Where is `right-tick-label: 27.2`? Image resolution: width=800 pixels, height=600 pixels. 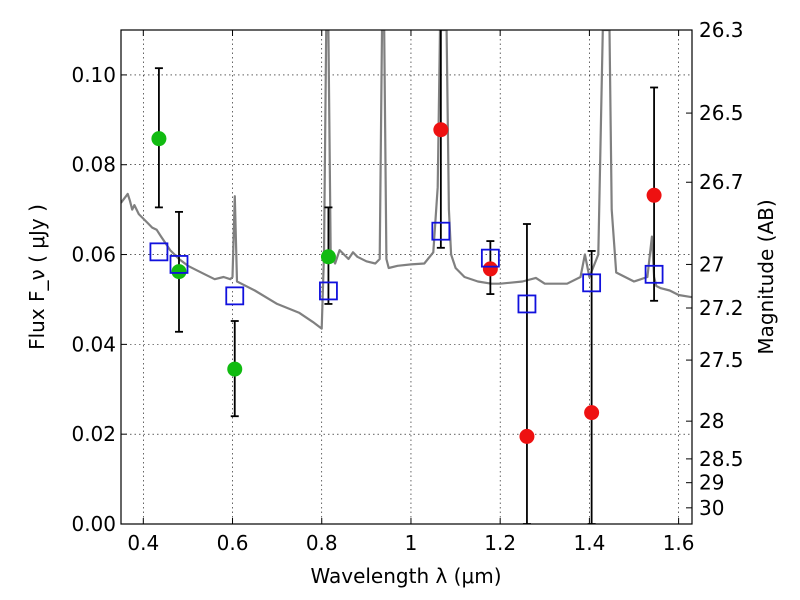 right-tick-label: 27.2 is located at coordinates (721, 308).